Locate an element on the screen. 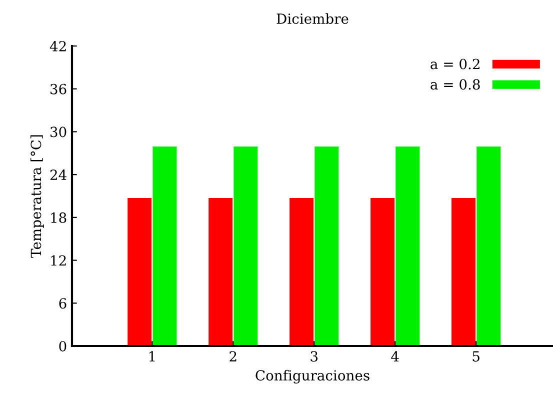  y-tick-label: 12 is located at coordinates (58, 260).